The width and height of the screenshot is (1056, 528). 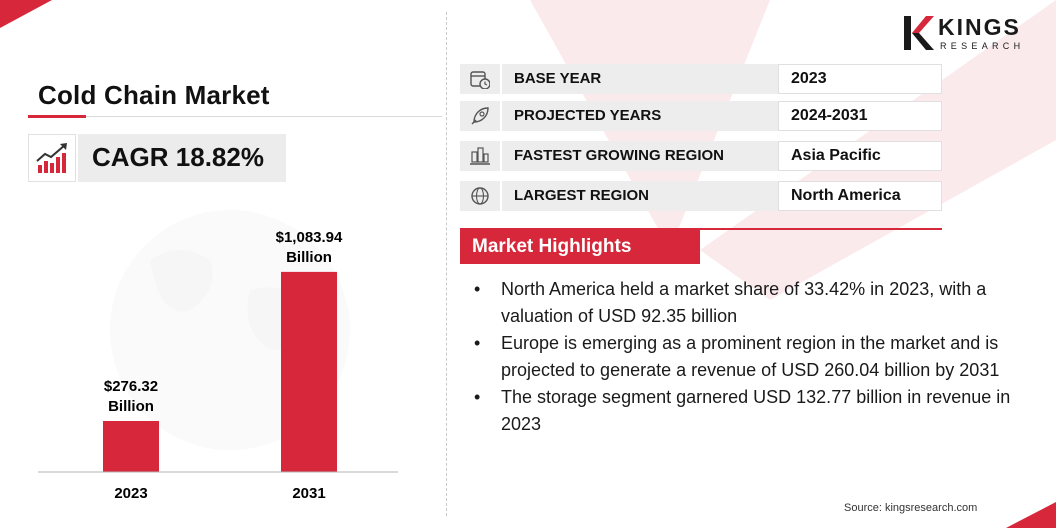 What do you see at coordinates (130, 493) in the screenshot?
I see `x-tick-label: 2023` at bounding box center [130, 493].